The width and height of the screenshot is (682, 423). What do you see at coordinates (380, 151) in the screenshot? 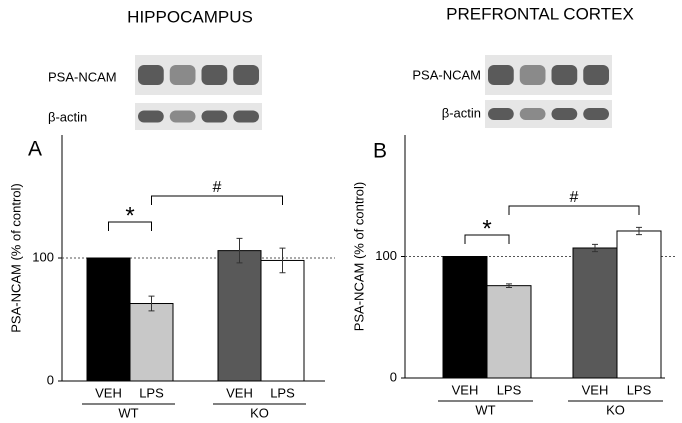
I see `panel-label: B` at bounding box center [380, 151].